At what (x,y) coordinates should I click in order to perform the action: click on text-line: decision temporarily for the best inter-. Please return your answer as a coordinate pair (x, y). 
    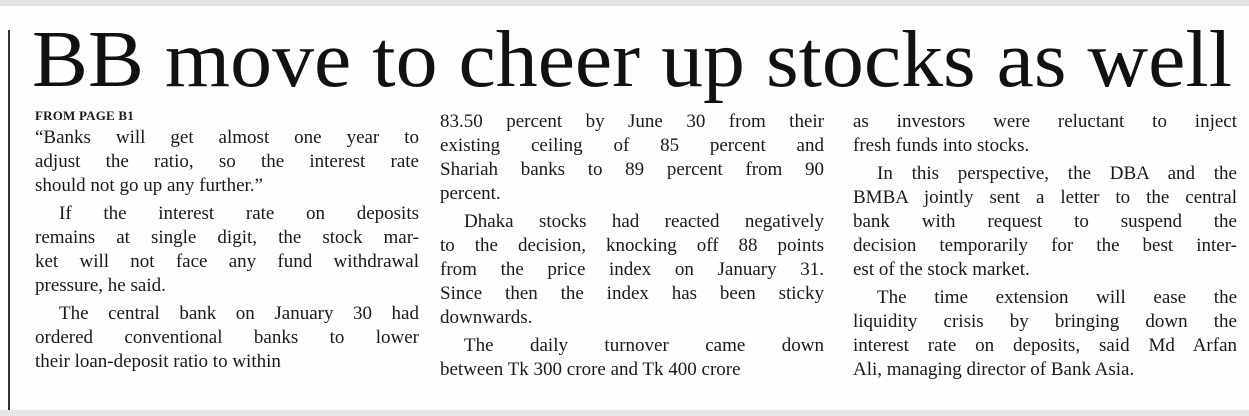
    Looking at the image, I should click on (1045, 245).